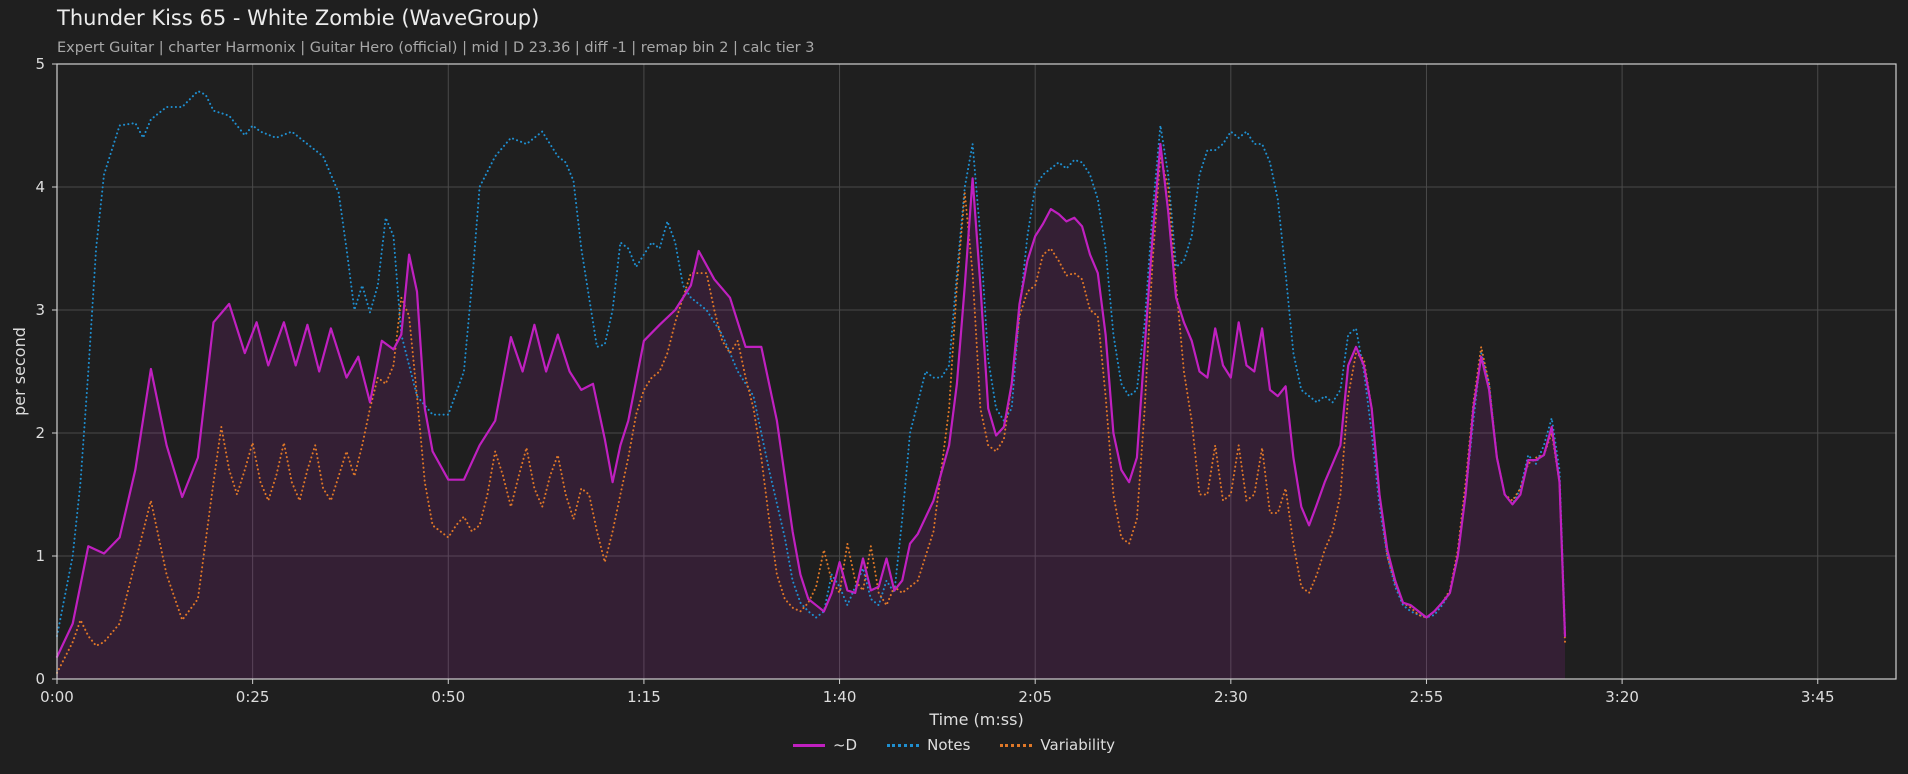  Describe the element at coordinates (840, 697) in the screenshot. I see `x-tick-label: 1:40` at that location.